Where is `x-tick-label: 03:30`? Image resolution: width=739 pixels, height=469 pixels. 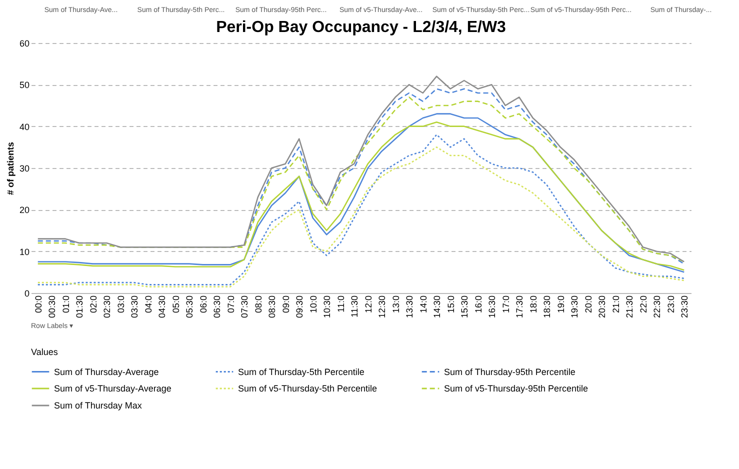 x-tick-label: 03:30 is located at coordinates (135, 307).